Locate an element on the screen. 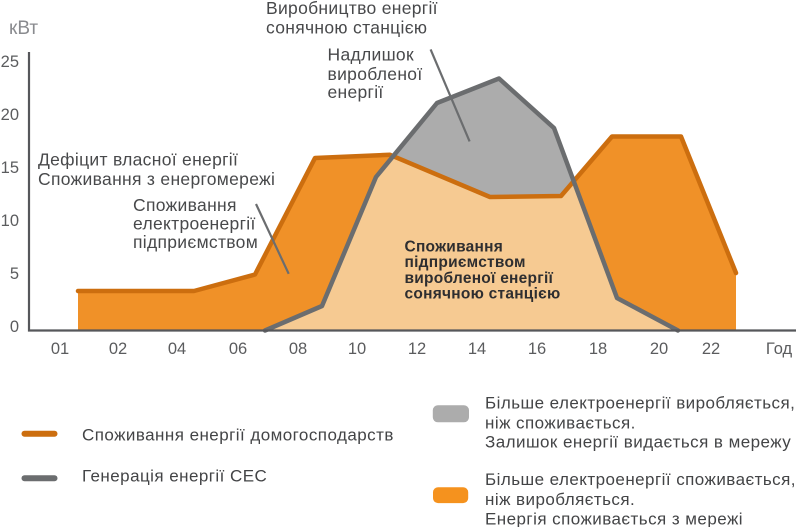 This screenshot has width=800, height=527. svg-text: електроенергії is located at coordinates (194, 224).